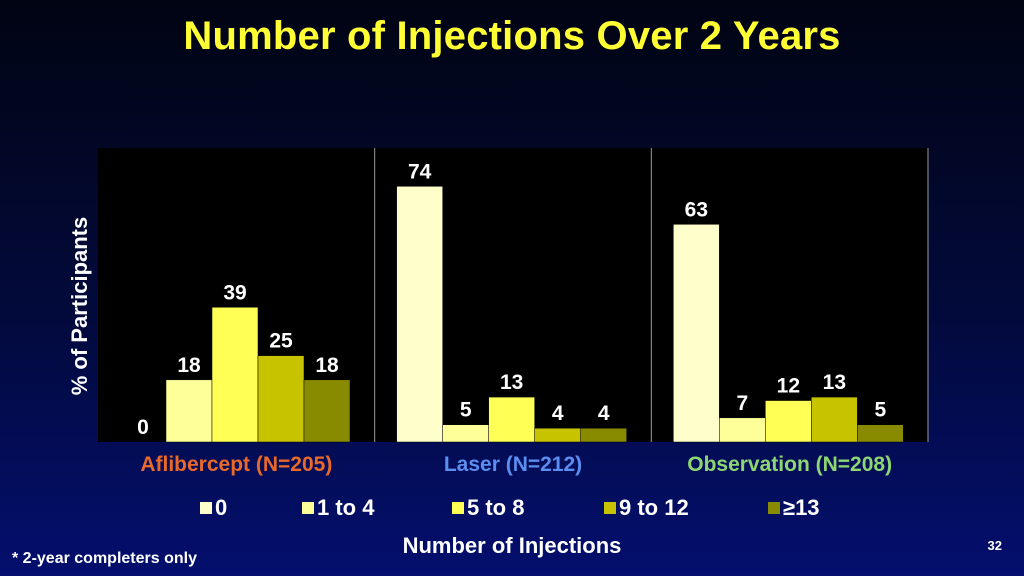  Describe the element at coordinates (221, 507) in the screenshot. I see `legend-label: 0` at that location.